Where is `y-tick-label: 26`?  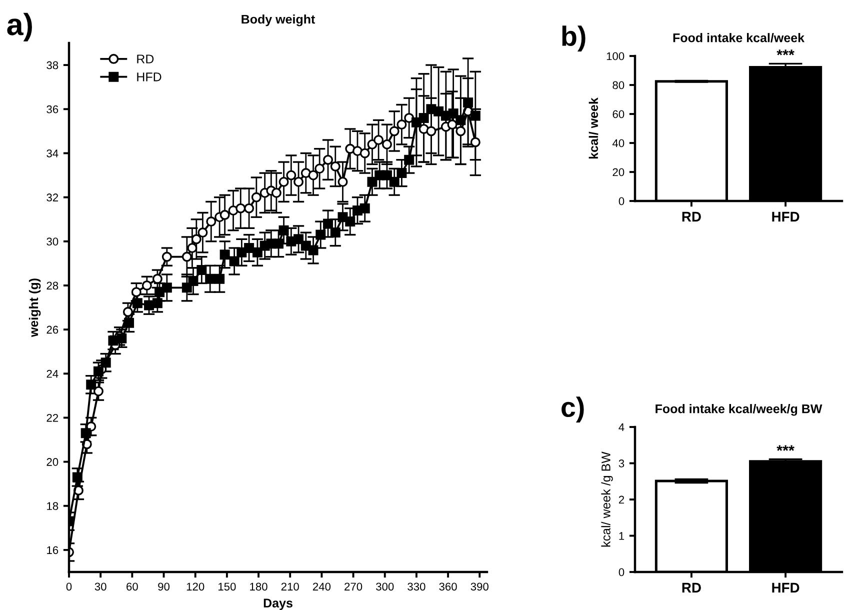 y-tick-label: 26 is located at coordinates (52, 330).